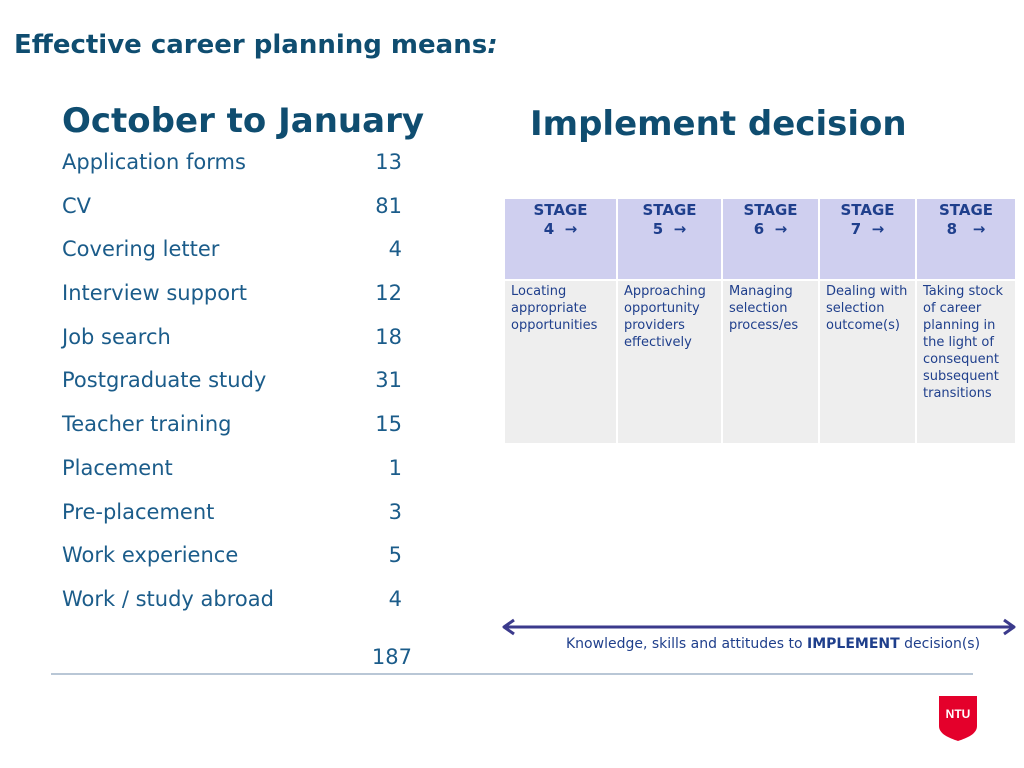  I want to click on stage-header: STAGE 8 →, so click(966, 239).